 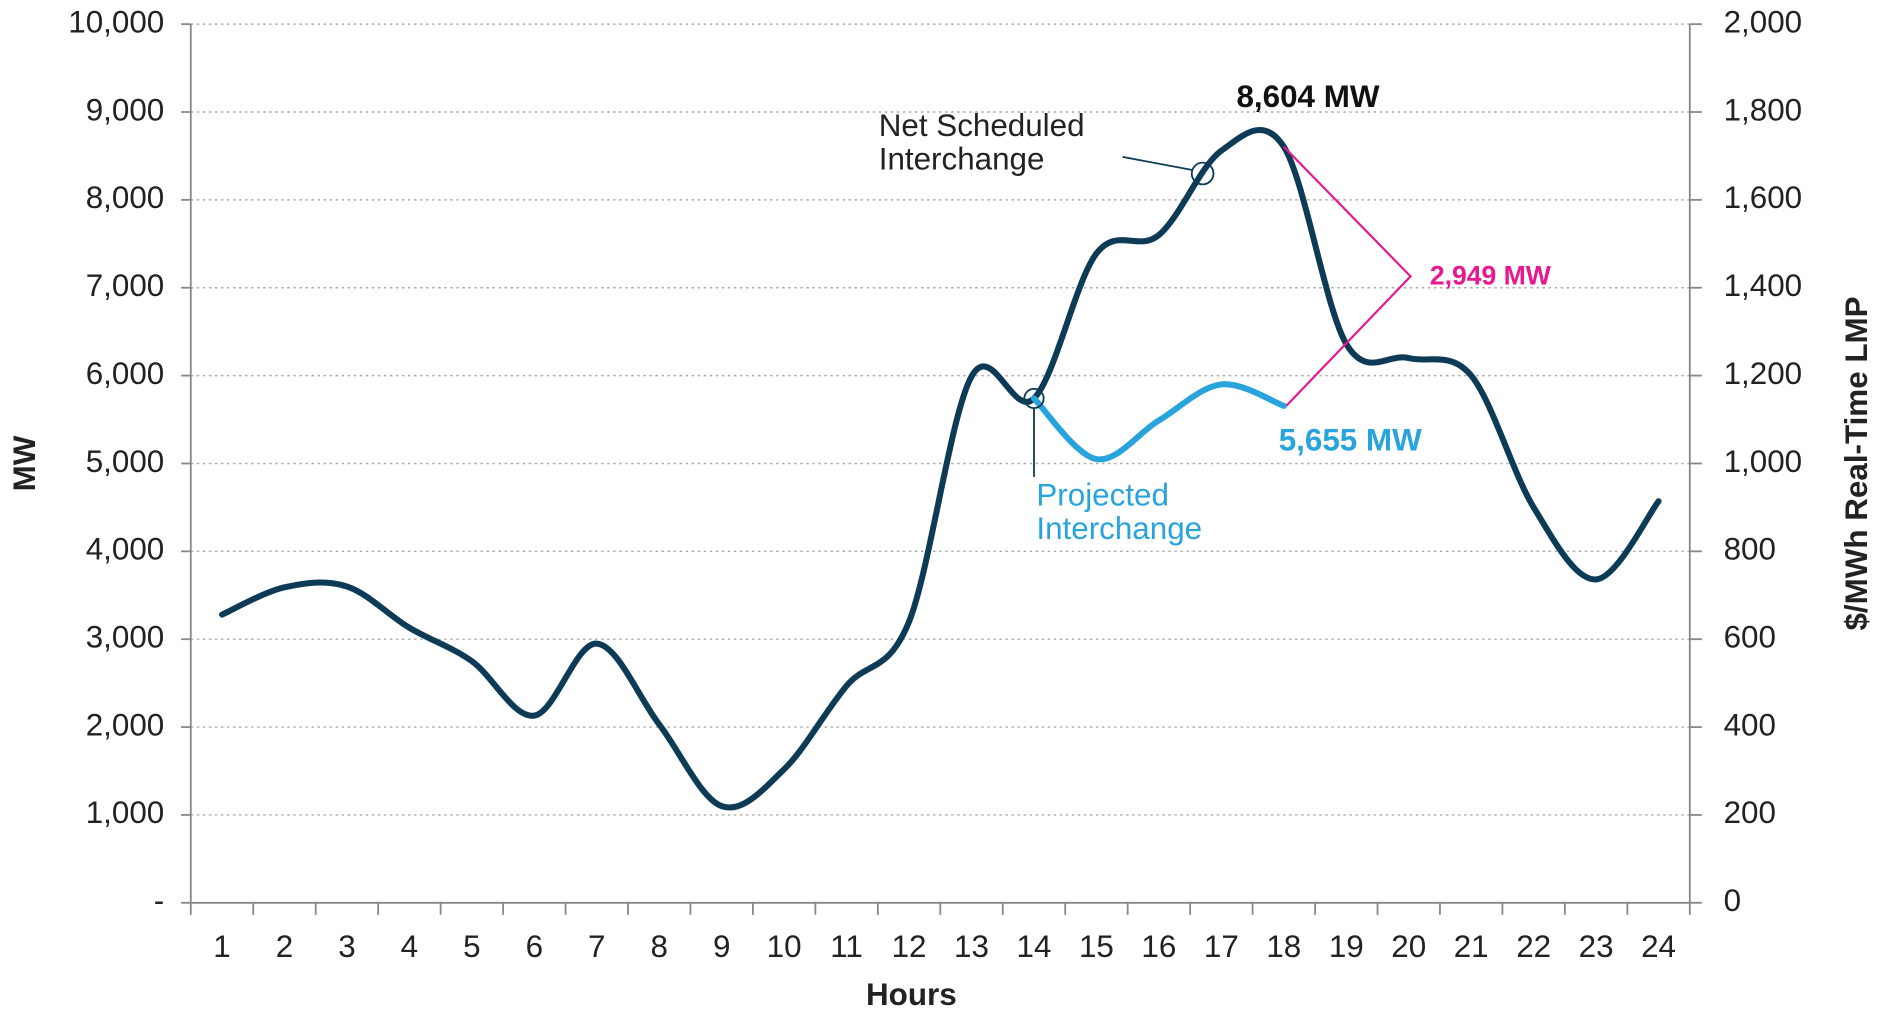 I want to click on y2-tick-label: 0, so click(x=1732, y=900).